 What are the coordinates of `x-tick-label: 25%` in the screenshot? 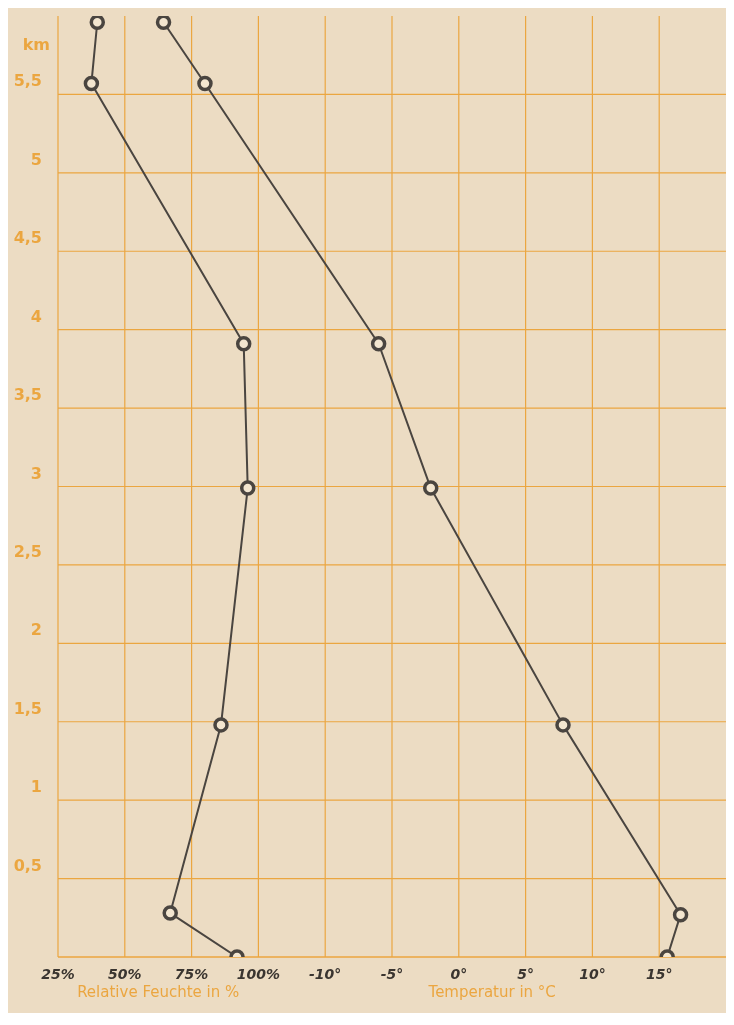 It's located at (58, 974).